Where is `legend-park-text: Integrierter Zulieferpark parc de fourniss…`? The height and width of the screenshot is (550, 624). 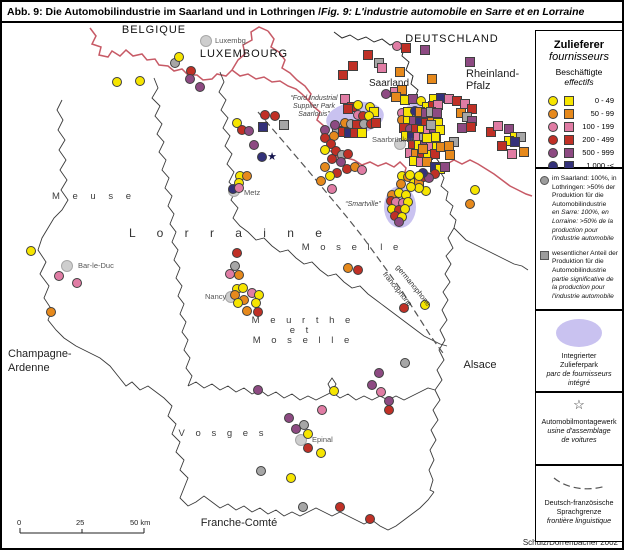
legend-park-text: Integrierter Zulieferpark parc de fourniss… is located at coordinates (579, 369).